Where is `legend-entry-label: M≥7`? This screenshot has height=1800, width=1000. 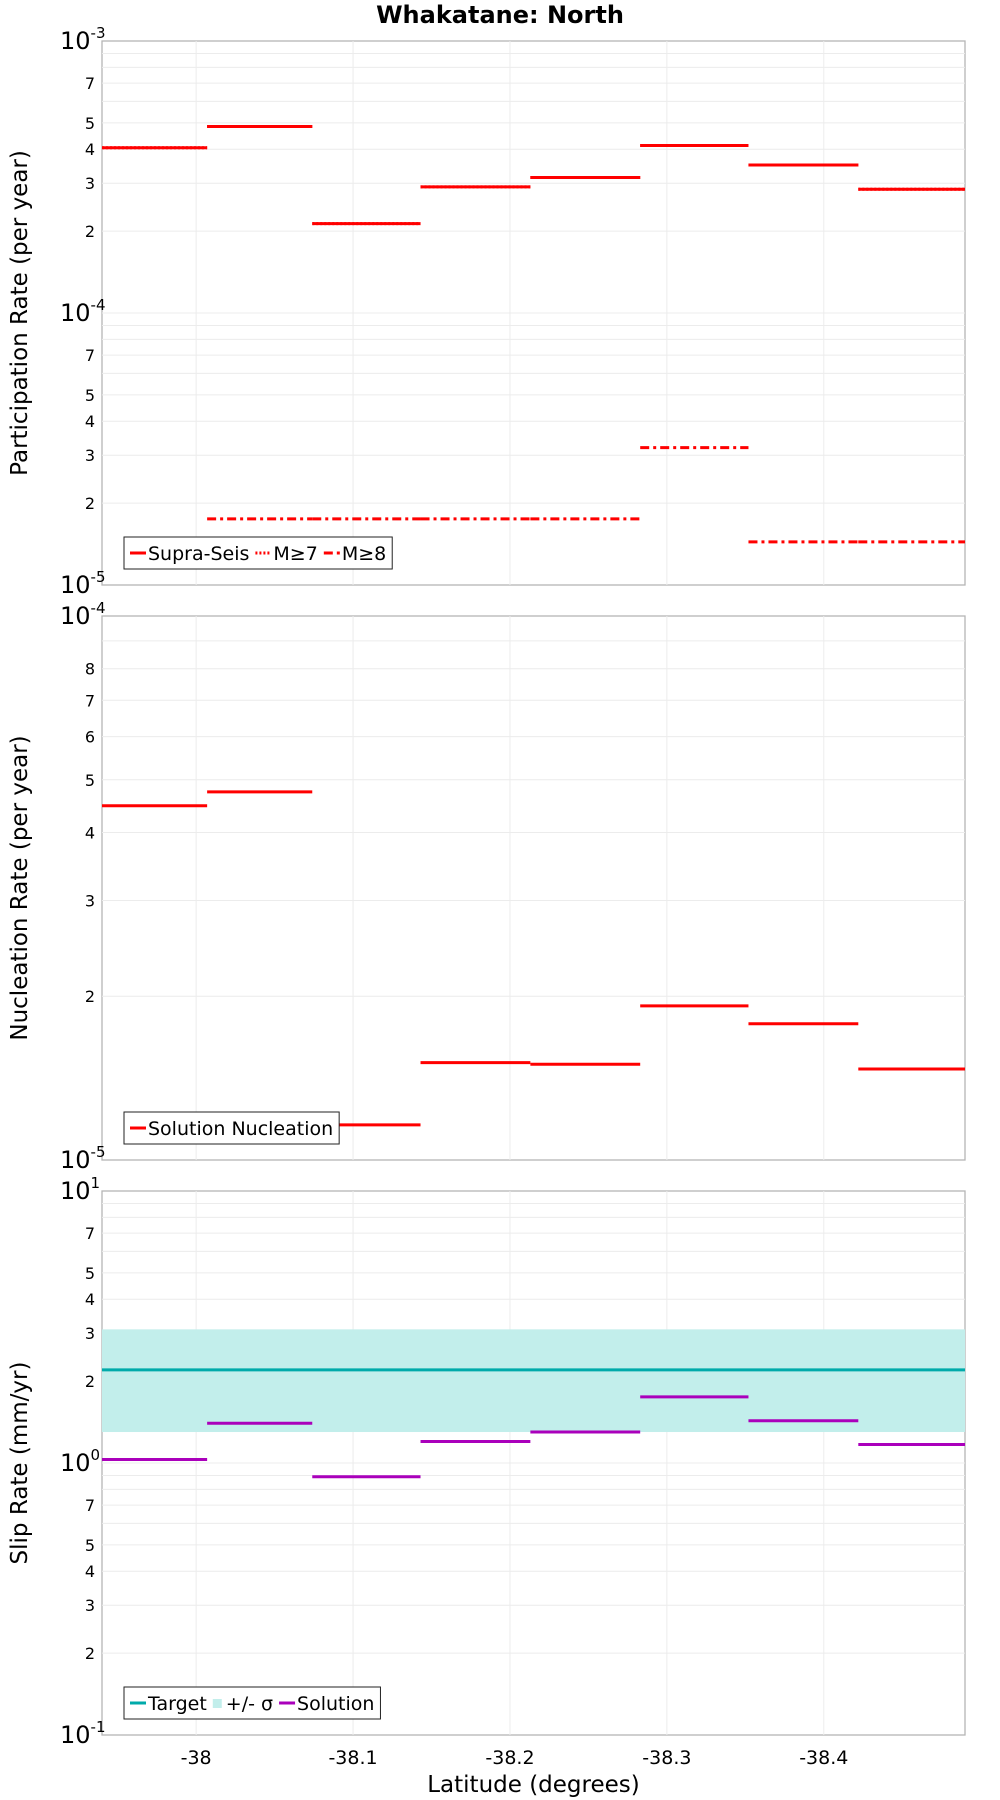
legend-entry-label: M≥7 is located at coordinates (295, 554).